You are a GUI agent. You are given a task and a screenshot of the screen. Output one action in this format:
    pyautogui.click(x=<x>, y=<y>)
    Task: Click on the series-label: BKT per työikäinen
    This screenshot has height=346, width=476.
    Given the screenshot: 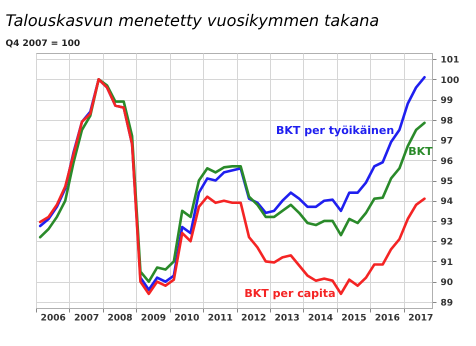 What is the action you would take?
    pyautogui.click(x=335, y=131)
    